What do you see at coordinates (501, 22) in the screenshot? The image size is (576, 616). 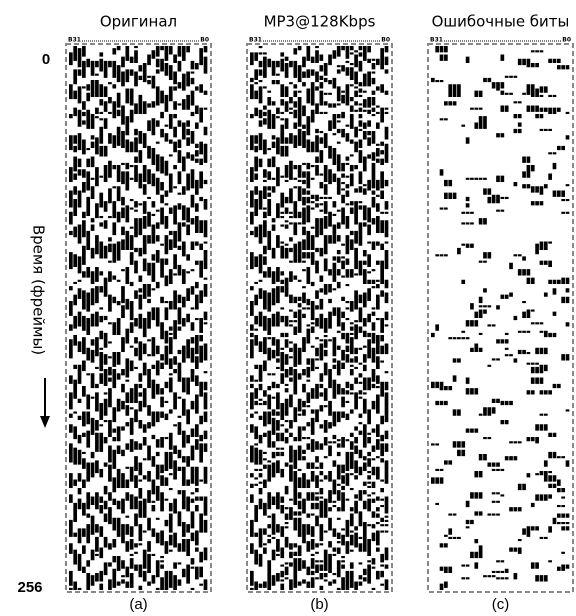 I see `panel-title: Ошибочные биты` at bounding box center [501, 22].